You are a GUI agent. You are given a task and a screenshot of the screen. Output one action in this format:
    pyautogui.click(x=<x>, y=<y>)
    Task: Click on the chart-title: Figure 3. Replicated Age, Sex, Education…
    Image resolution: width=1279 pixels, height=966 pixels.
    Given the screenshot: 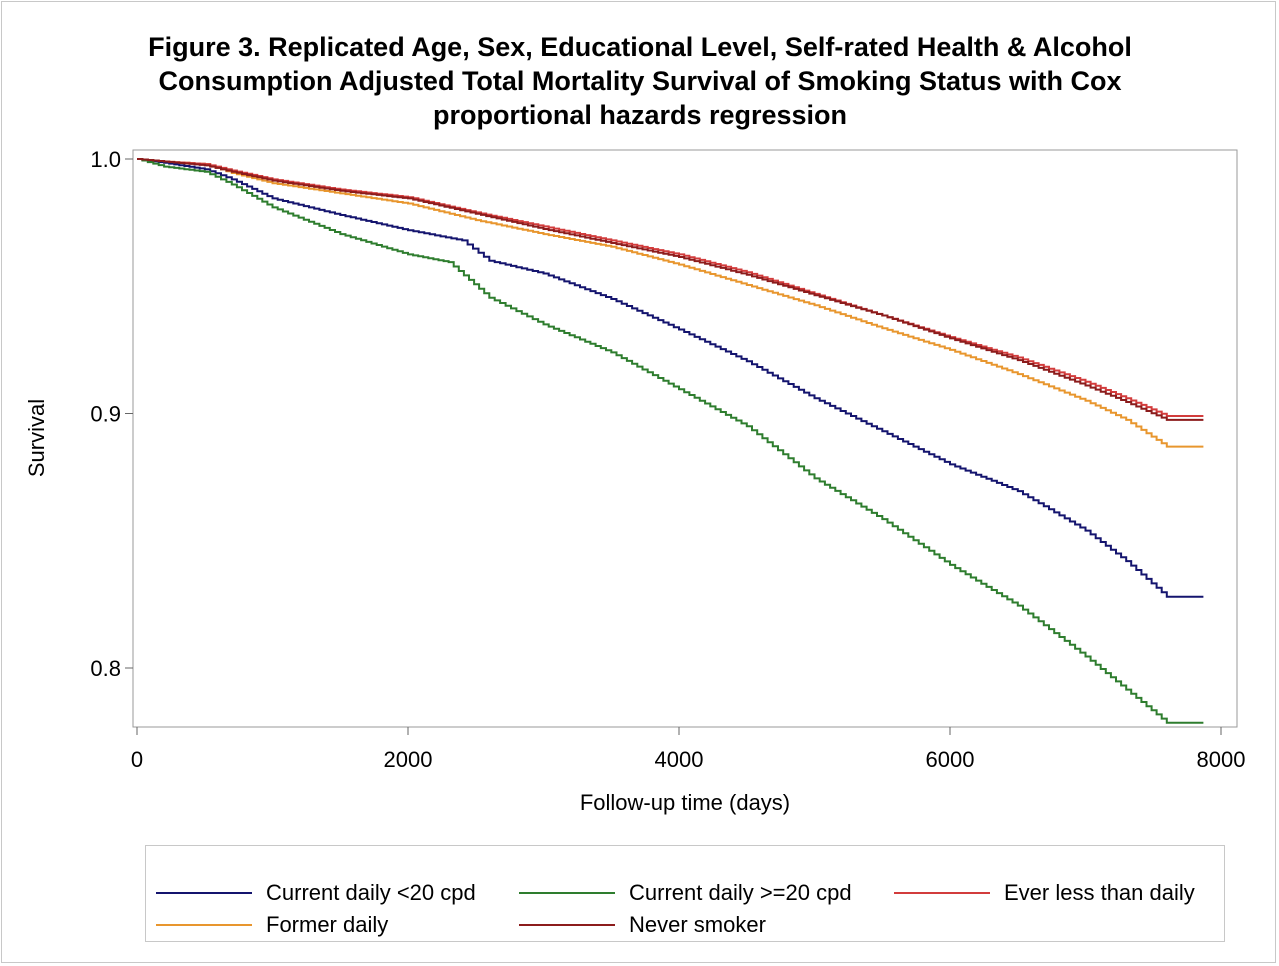 What is the action you would take?
    pyautogui.click(x=640, y=81)
    